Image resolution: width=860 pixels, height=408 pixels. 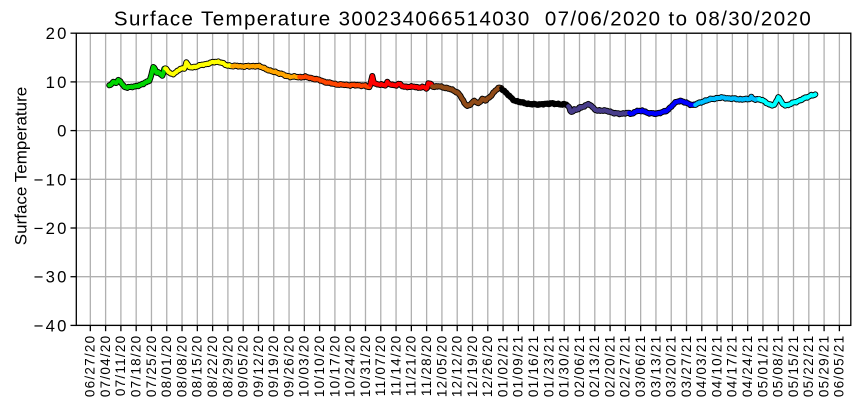 What do you see at coordinates (472, 366) in the screenshot?
I see `svg-text: 12/19/20` at bounding box center [472, 366].